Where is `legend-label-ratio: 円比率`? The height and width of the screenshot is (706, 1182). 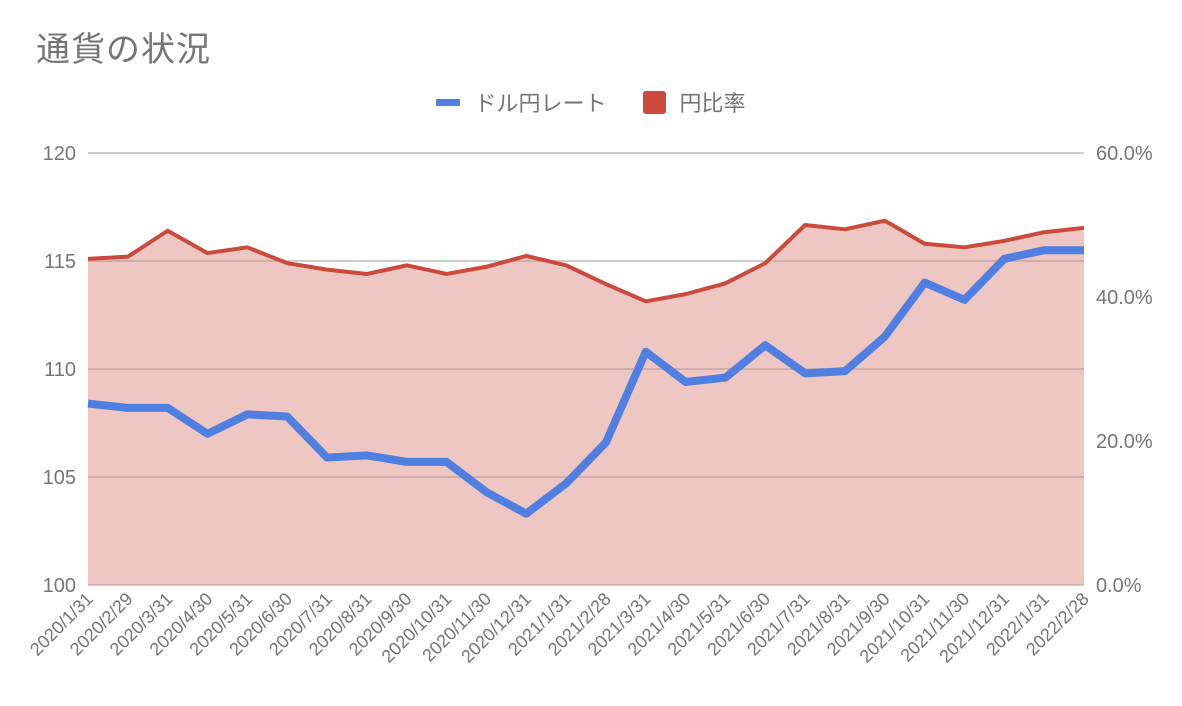 legend-label-ratio: 円比率 is located at coordinates (712, 104).